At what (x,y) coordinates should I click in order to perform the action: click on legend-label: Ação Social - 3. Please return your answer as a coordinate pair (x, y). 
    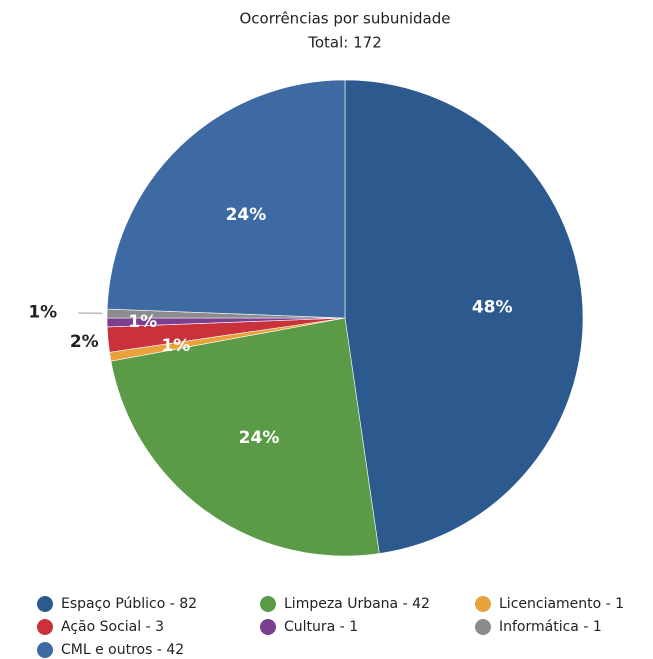
    Looking at the image, I should click on (112, 627).